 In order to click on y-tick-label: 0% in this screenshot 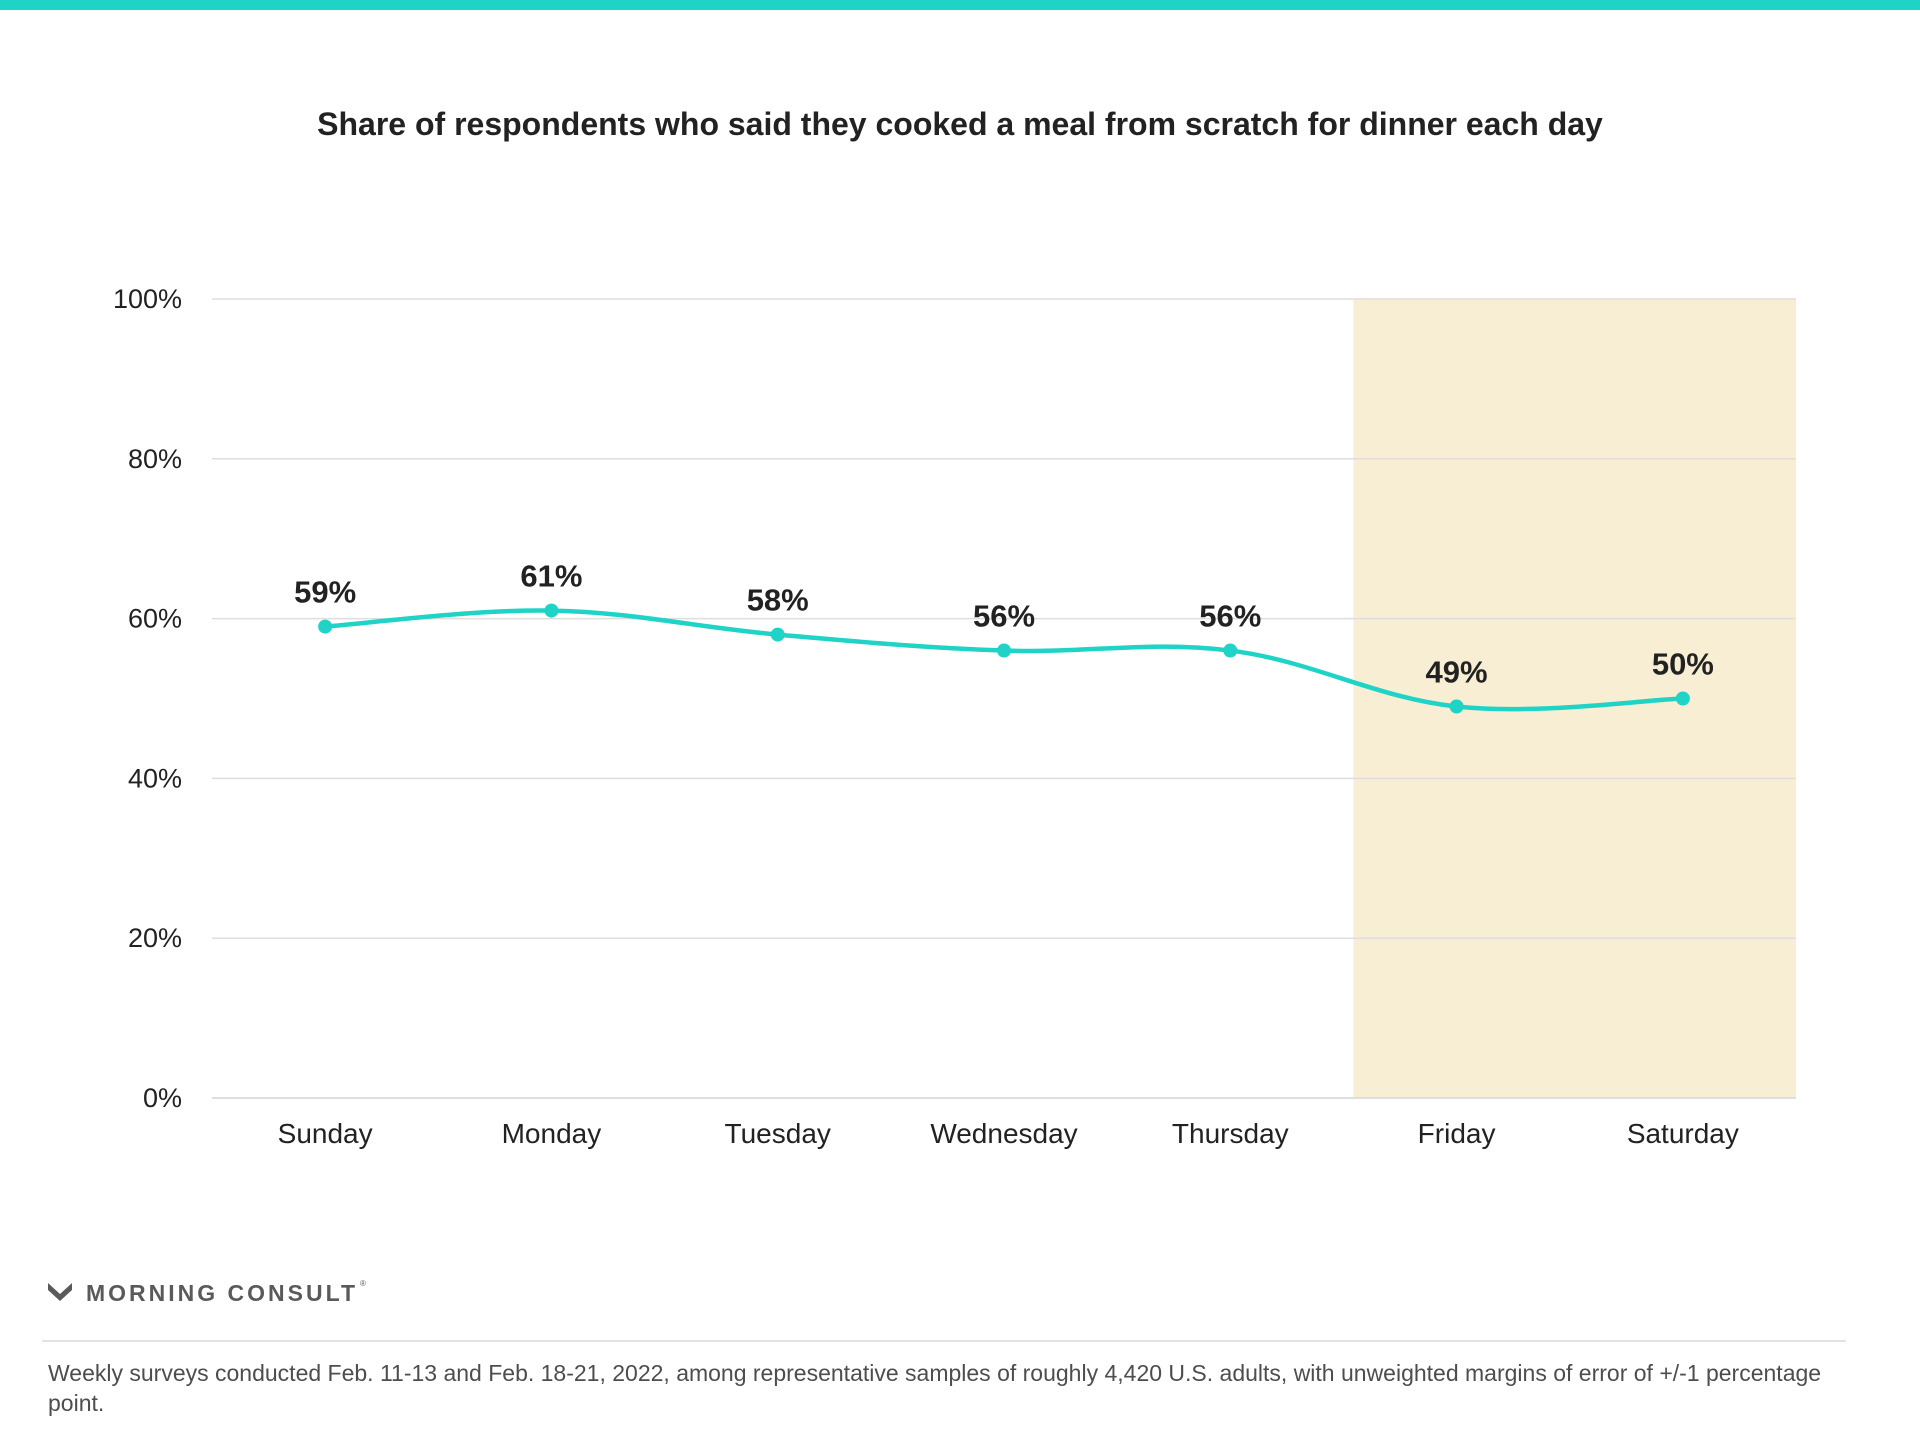, I will do `click(162, 1098)`.